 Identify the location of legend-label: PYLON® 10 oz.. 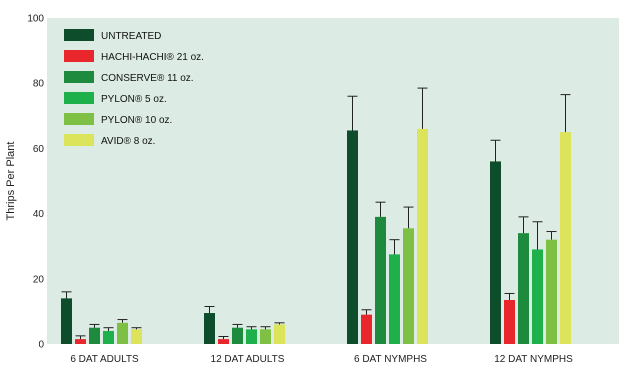
(136, 120).